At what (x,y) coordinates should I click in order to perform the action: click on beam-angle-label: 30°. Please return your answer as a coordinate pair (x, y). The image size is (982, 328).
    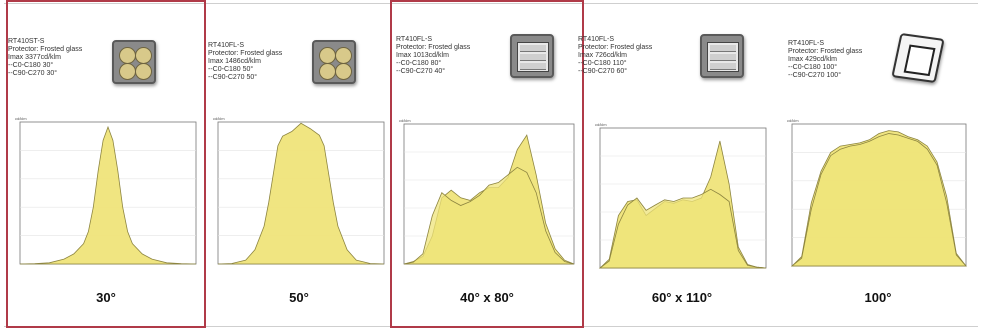
    Looking at the image, I should click on (106, 297).